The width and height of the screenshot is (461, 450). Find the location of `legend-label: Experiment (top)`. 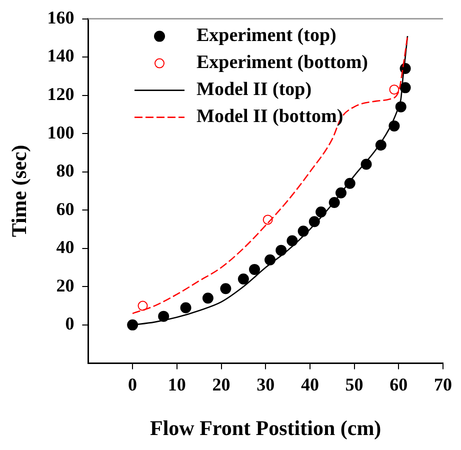

legend-label: Experiment (top) is located at coordinates (266, 35).